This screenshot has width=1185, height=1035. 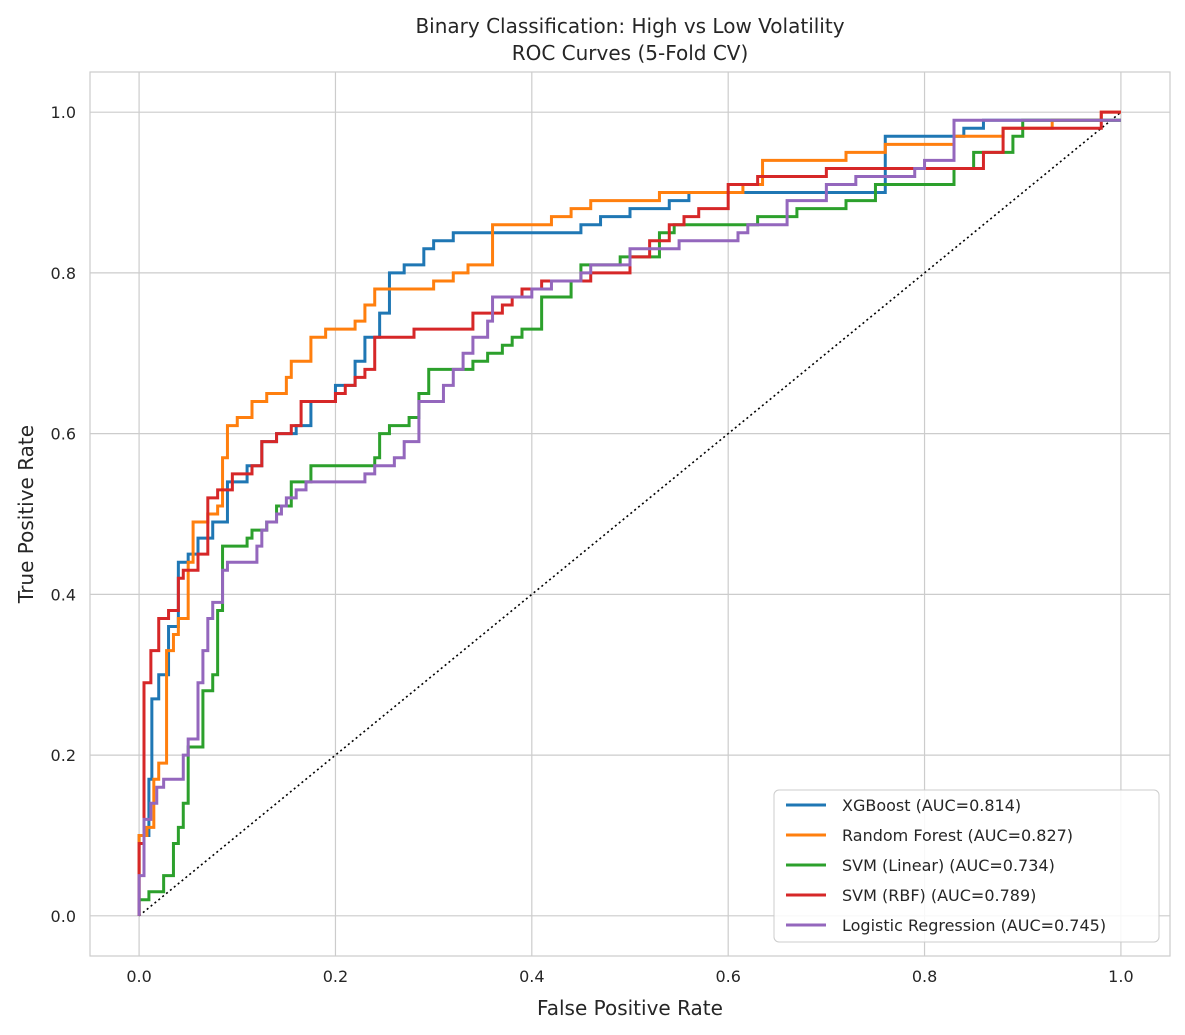 What do you see at coordinates (727, 976) in the screenshot?
I see `x-tick-label: 0.6` at bounding box center [727, 976].